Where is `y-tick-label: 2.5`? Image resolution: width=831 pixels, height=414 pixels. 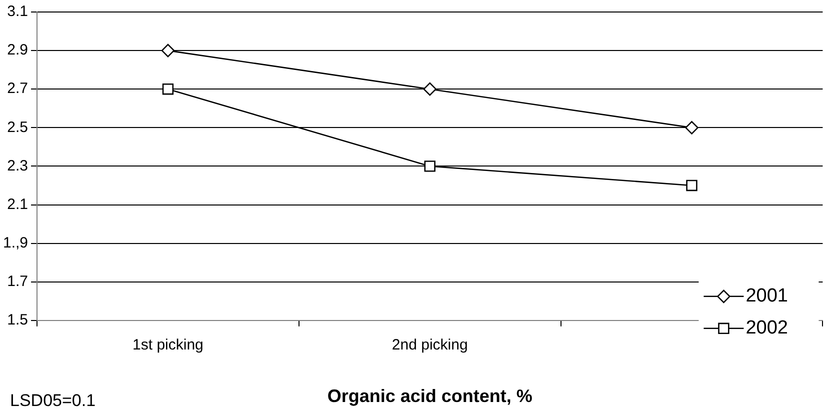
y-tick-label: 2.5 is located at coordinates (17, 127).